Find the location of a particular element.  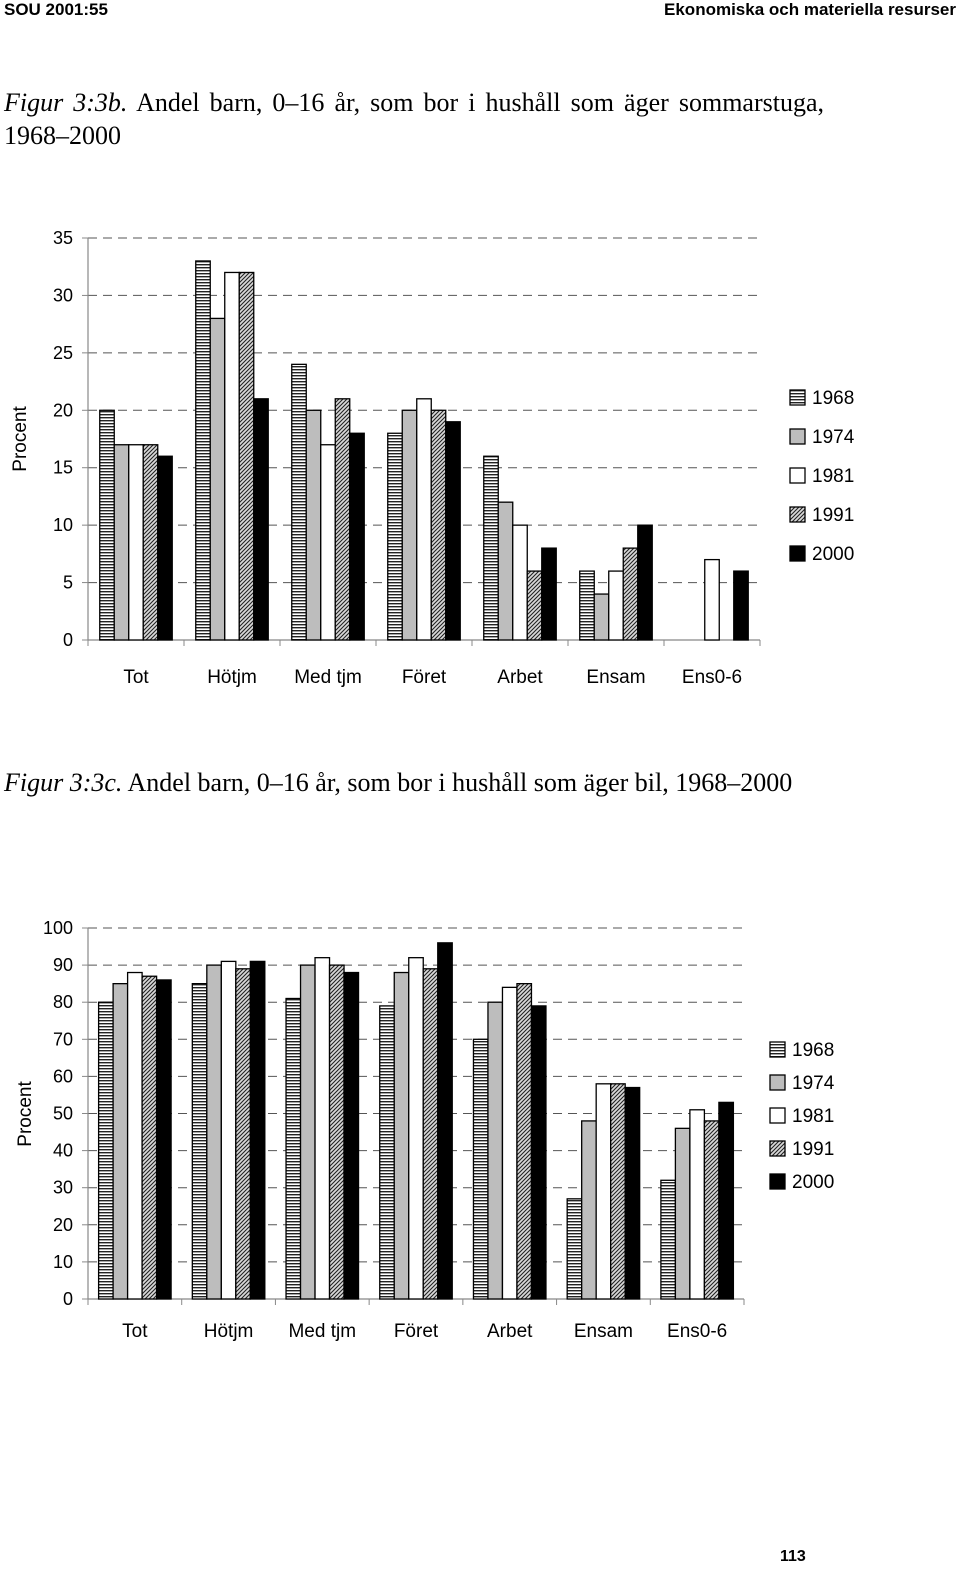

bar-1968-Med-tjm is located at coordinates (293, 1148).